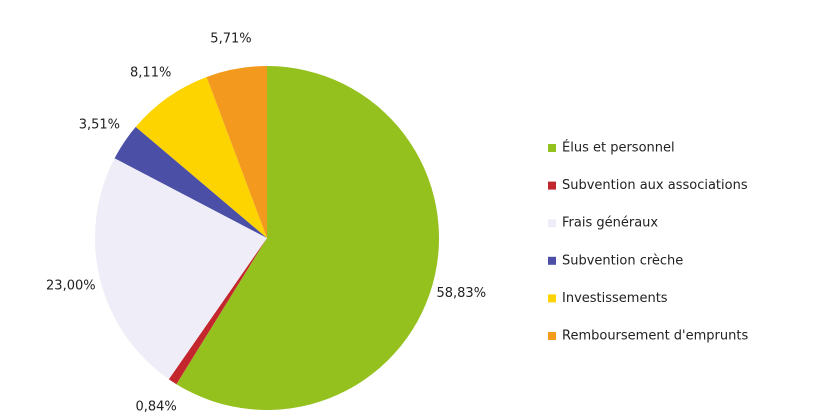 The height and width of the screenshot is (419, 816). What do you see at coordinates (655, 336) in the screenshot?
I see `legend-label: Remboursement d'emprunts` at bounding box center [655, 336].